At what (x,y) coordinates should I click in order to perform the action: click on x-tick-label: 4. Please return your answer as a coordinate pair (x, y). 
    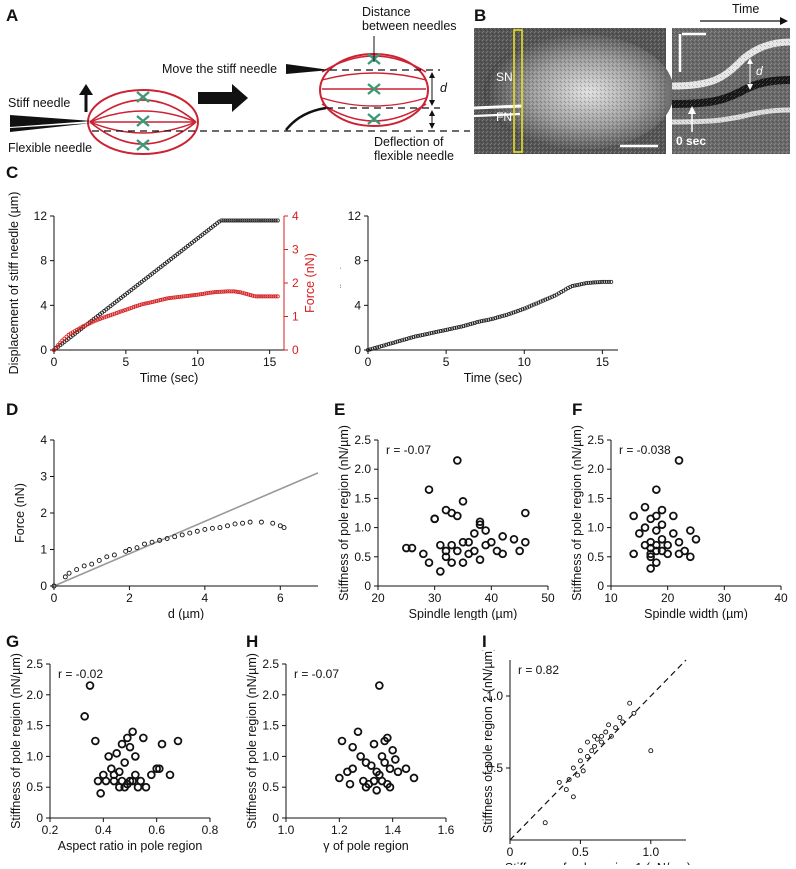
    Looking at the image, I should click on (205, 598).